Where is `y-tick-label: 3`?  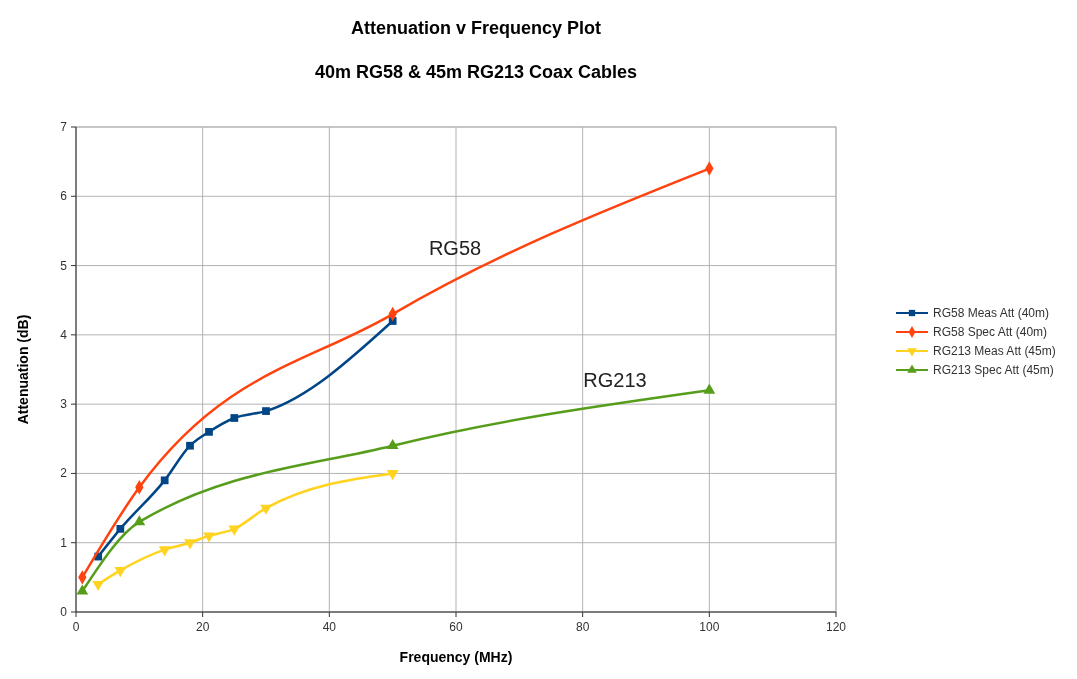
y-tick-label: 3 is located at coordinates (64, 404).